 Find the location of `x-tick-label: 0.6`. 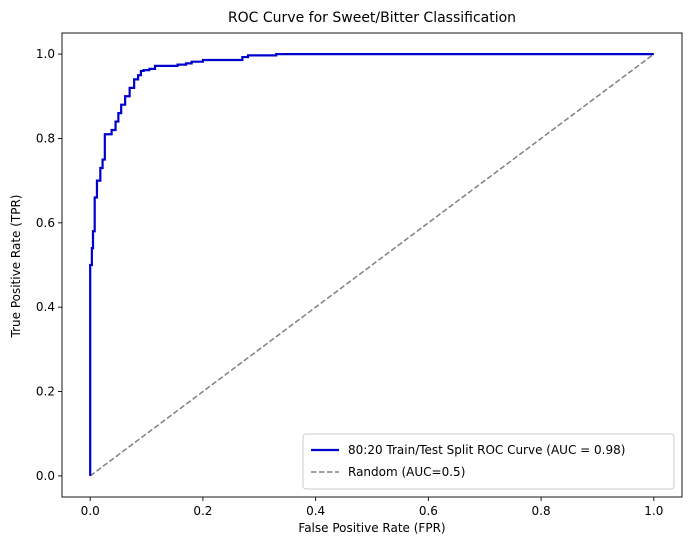

x-tick-label: 0.6 is located at coordinates (428, 511).